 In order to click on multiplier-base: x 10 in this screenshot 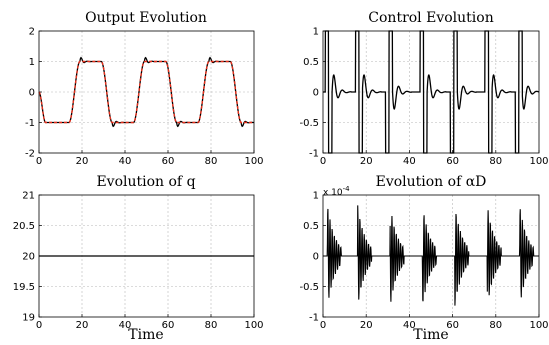, I will do `click(333, 193)`.